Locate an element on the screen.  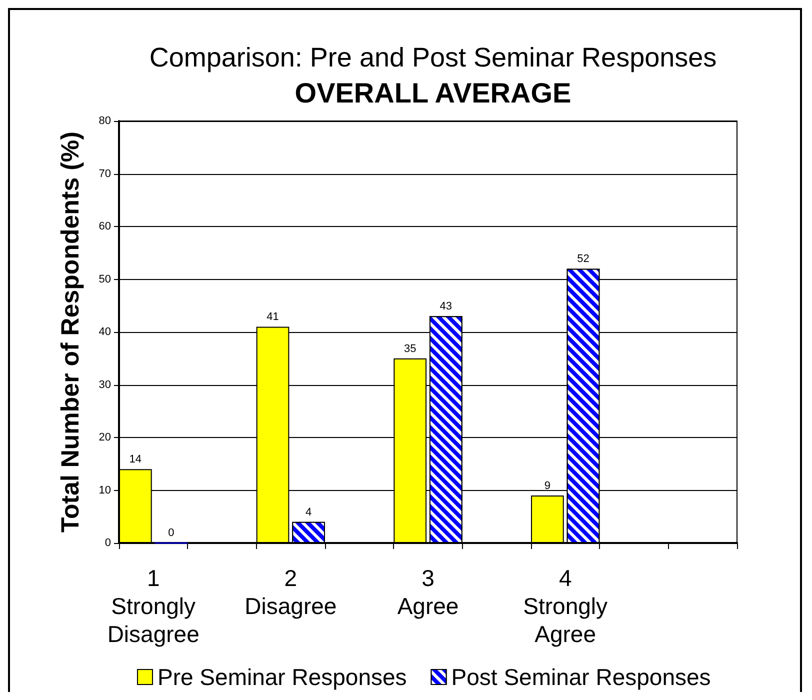
legend-label: Post Seminar Responses is located at coordinates (581, 677).